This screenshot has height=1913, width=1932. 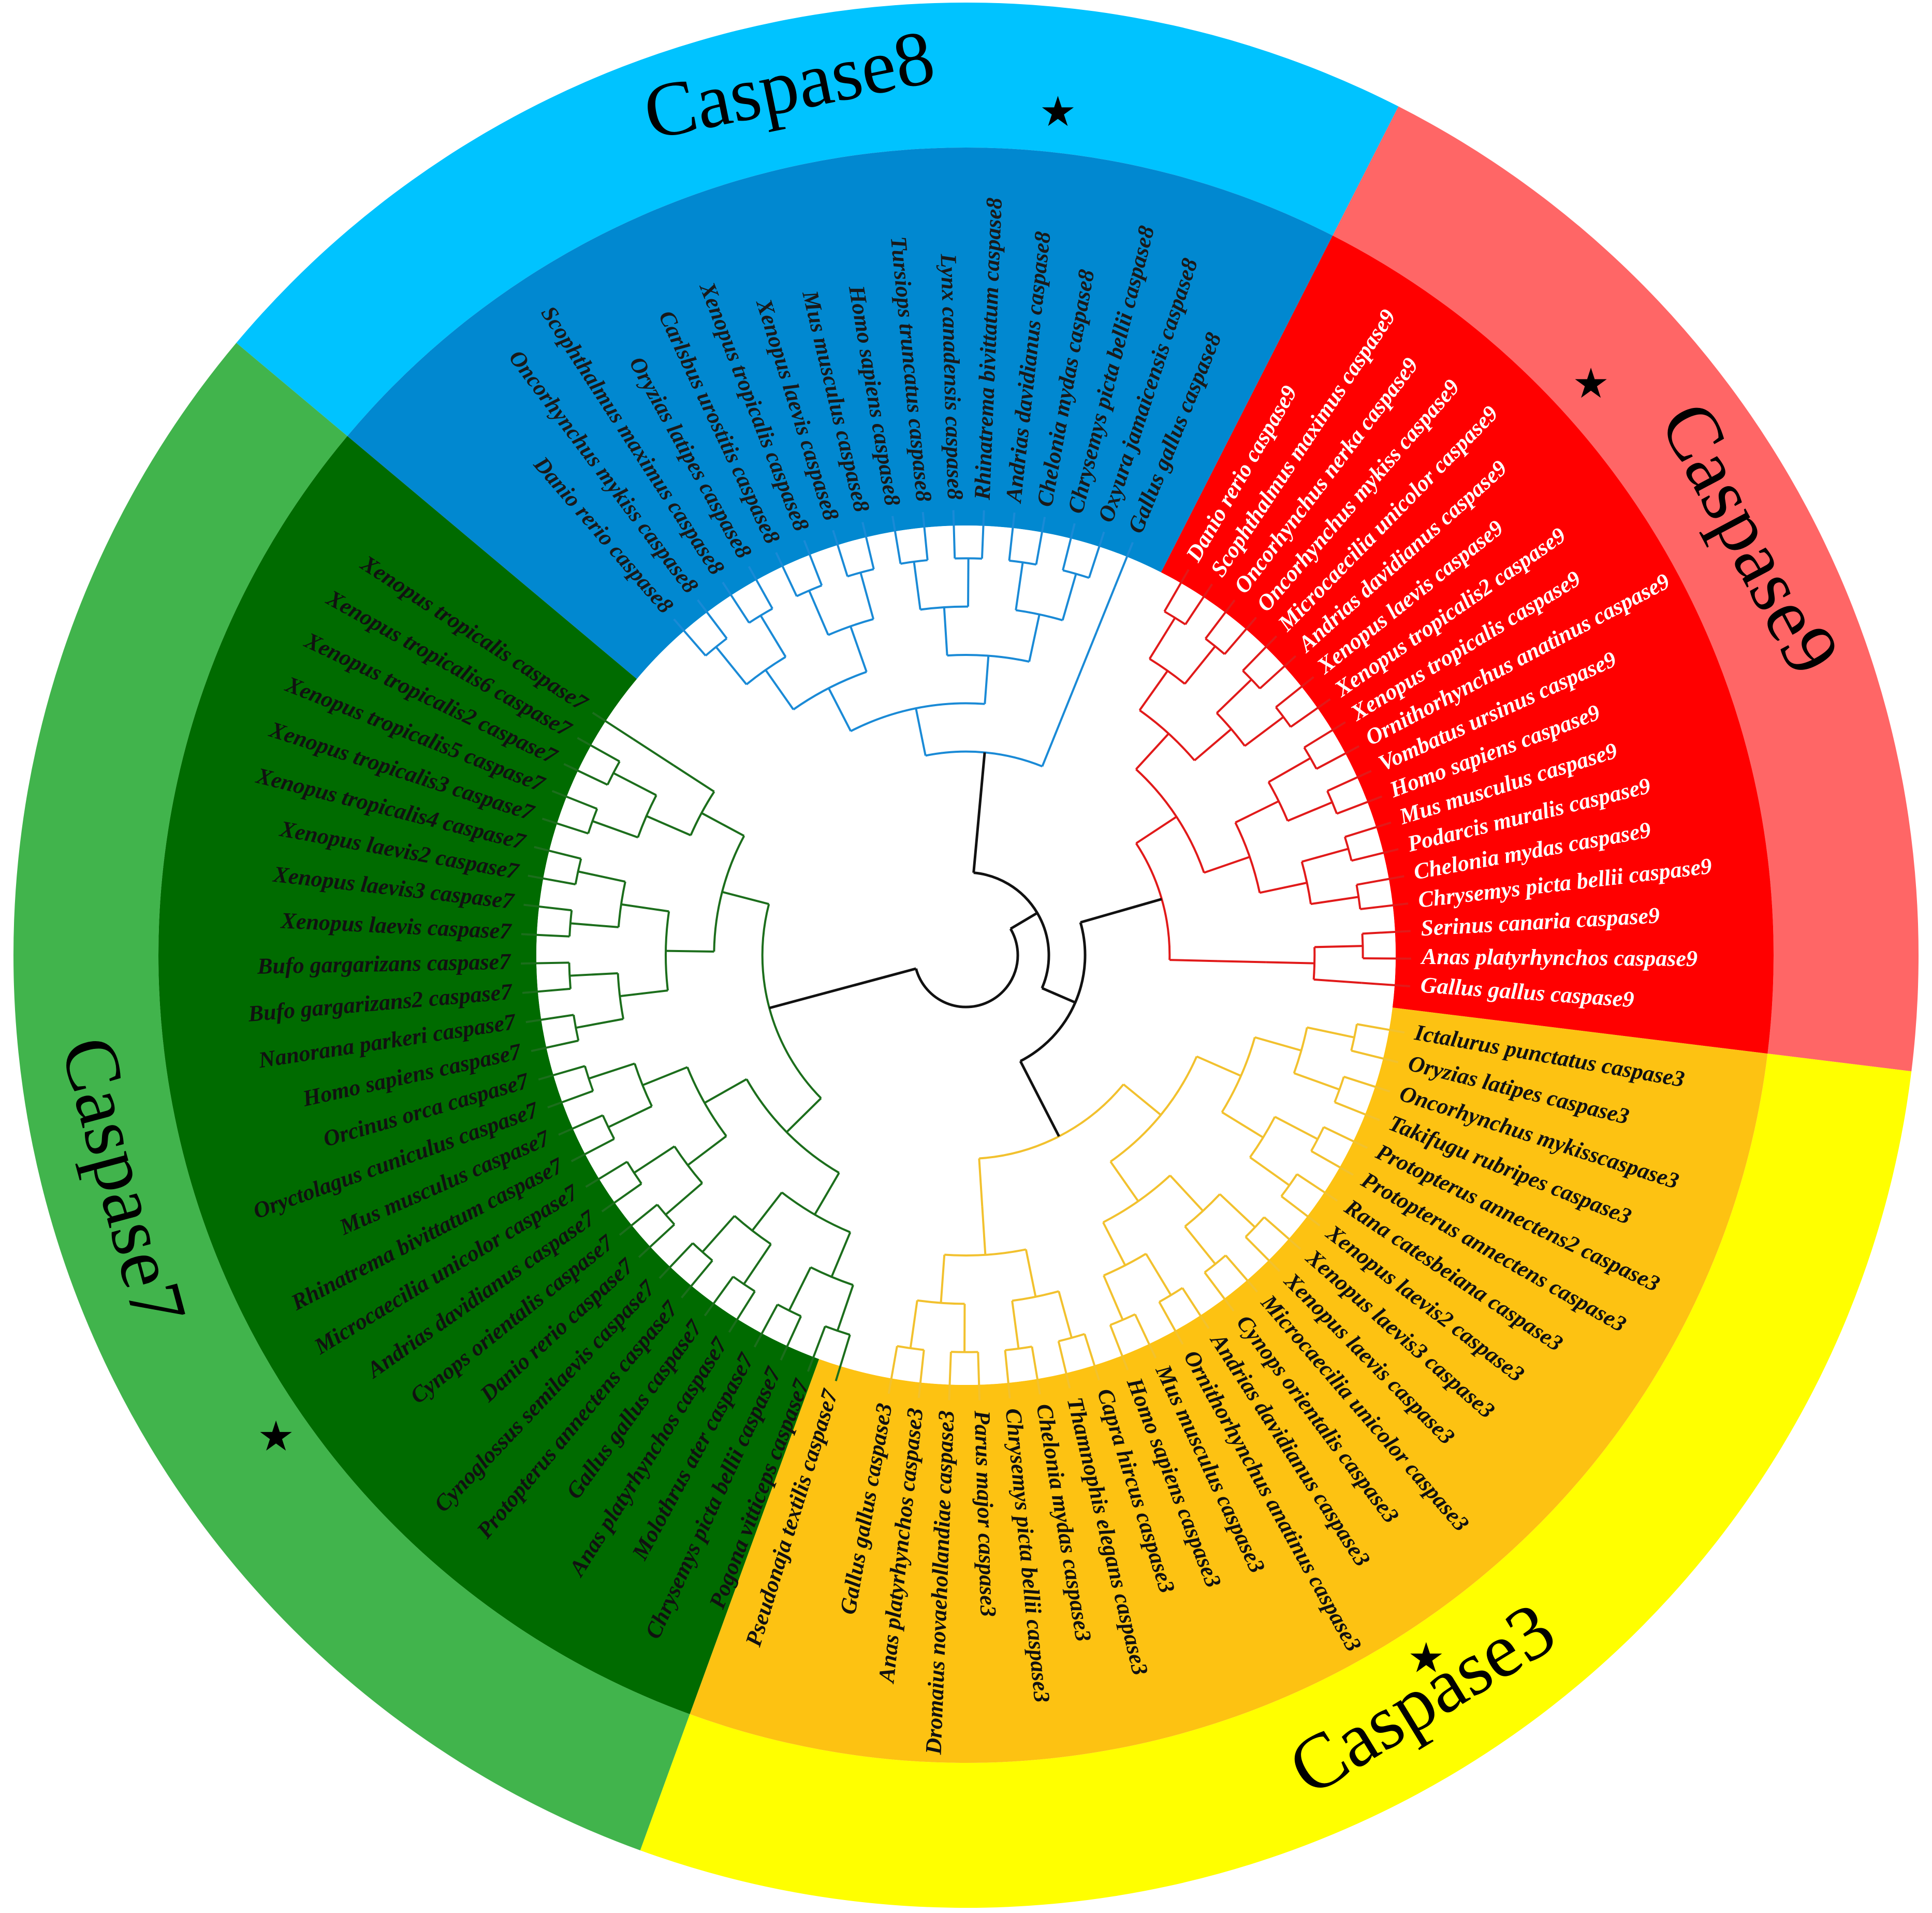 What do you see at coordinates (384, 964) in the screenshot?
I see `leaf-label: Bufo gargarizans caspase7` at bounding box center [384, 964].